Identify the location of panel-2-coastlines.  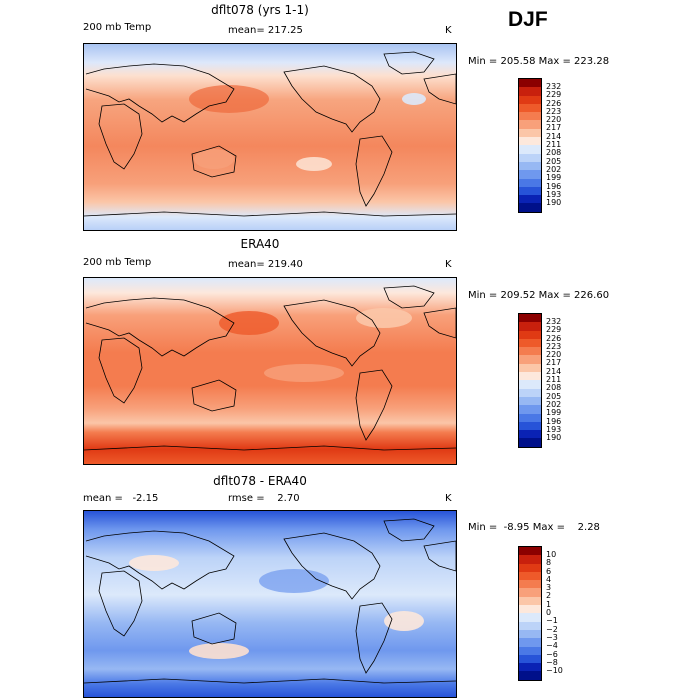
(270, 368).